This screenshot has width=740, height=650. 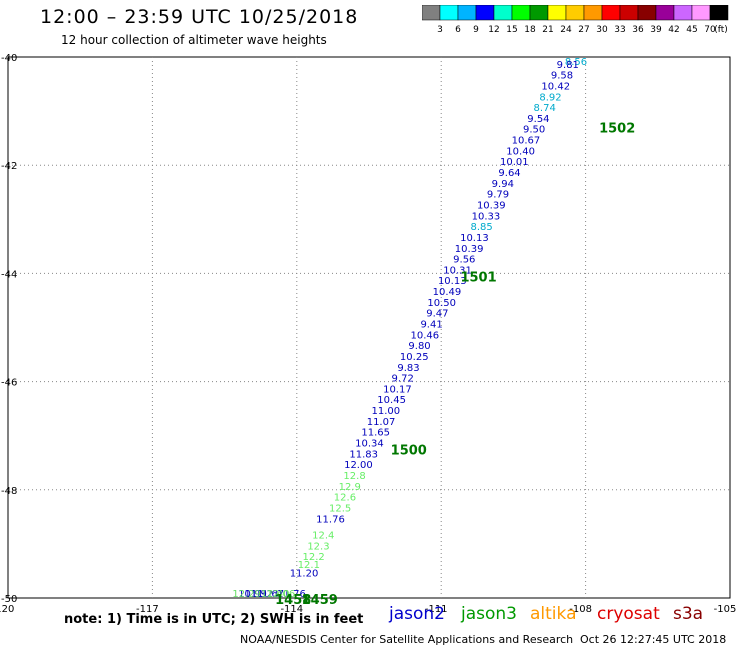 I want to click on data-point-label: 10.49, so click(x=447, y=292).